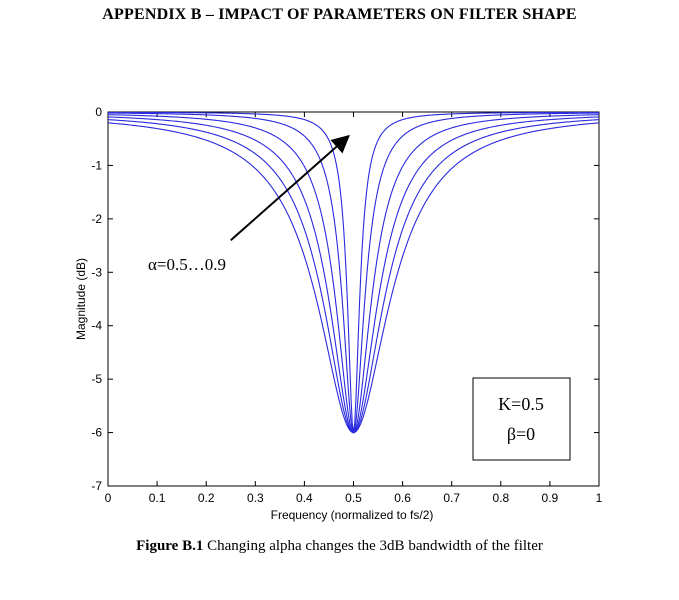 The width and height of the screenshot is (679, 600). I want to click on x-tick-label: 0.5, so click(353, 498).